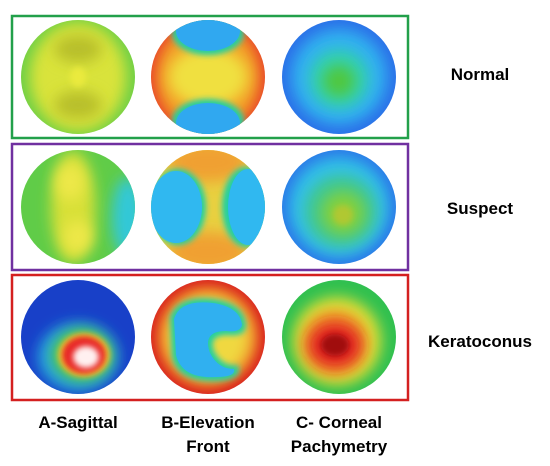 This screenshot has width=550, height=466. Describe the element at coordinates (339, 422) in the screenshot. I see `column-label: C- Corneal` at that location.